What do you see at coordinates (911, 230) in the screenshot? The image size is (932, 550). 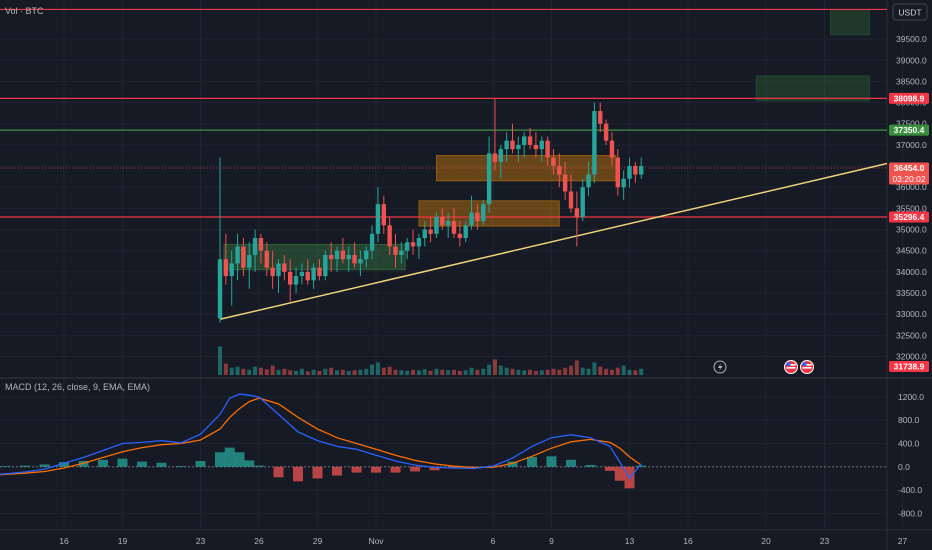 I see `price-tick-label: 35000.0` at bounding box center [911, 230].